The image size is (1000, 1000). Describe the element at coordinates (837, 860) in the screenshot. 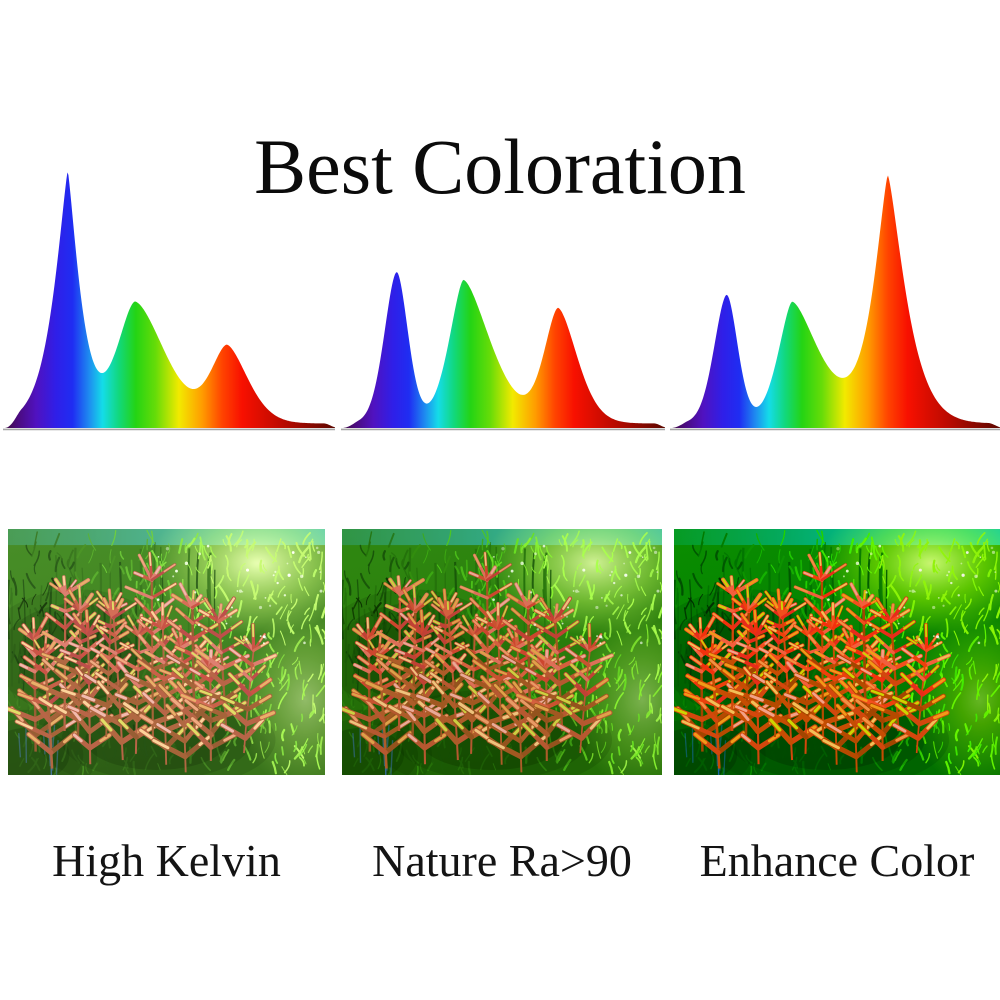

I see `column-label-enhance-color: Enhance Color` at that location.